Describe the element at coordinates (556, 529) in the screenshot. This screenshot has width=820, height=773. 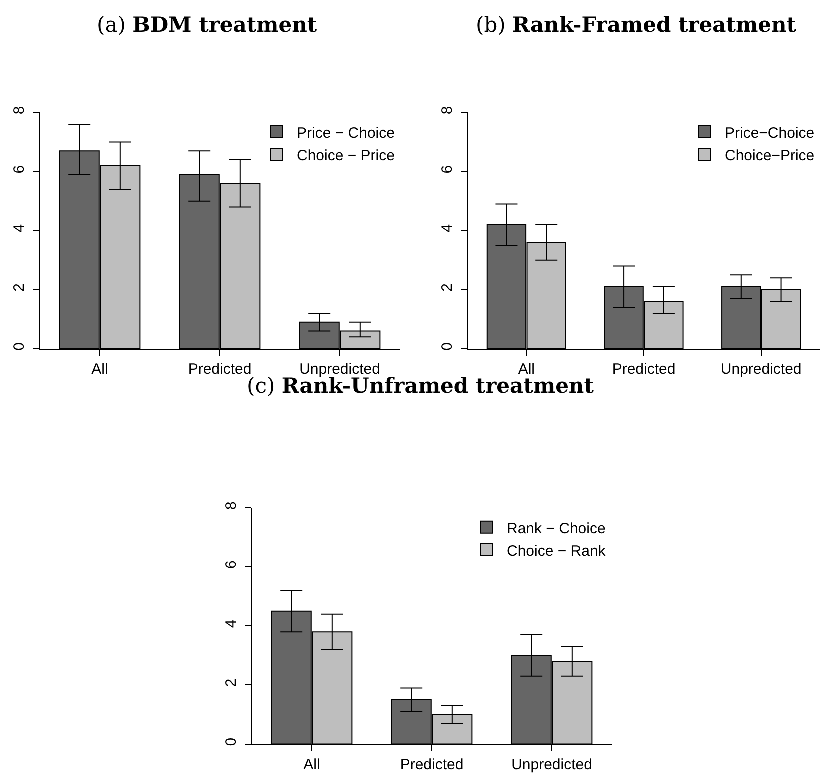
I see `legend-label: Rank − Choice` at that location.